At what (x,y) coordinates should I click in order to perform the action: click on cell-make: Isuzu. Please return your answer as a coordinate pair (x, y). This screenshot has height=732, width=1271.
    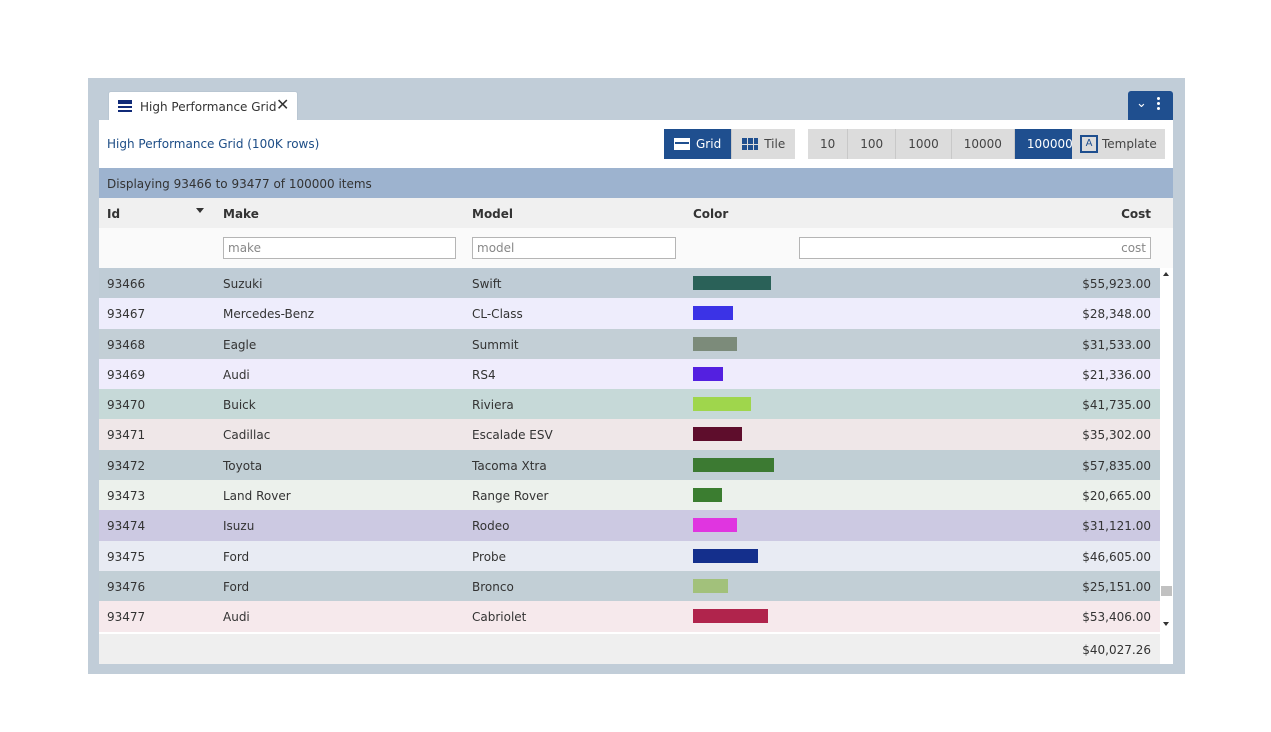
    Looking at the image, I should click on (239, 526).